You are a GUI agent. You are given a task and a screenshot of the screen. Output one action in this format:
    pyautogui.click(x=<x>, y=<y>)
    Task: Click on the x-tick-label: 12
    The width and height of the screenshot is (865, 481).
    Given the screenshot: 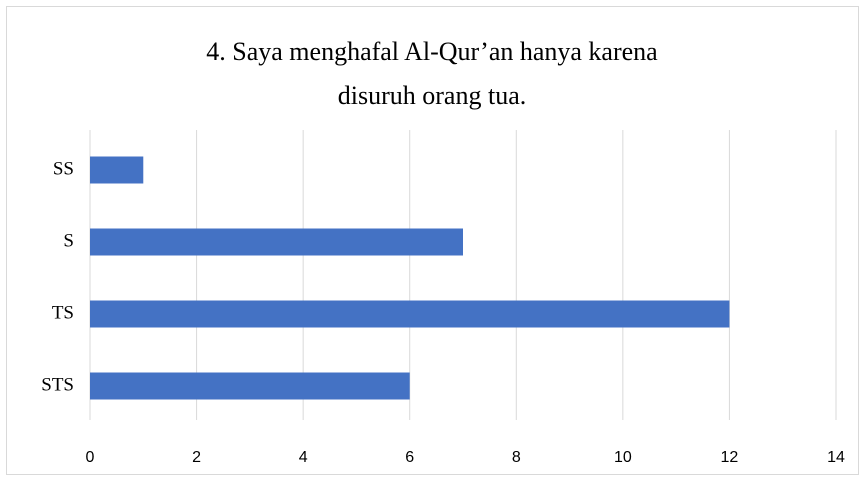 What is the action you would take?
    pyautogui.click(x=730, y=457)
    